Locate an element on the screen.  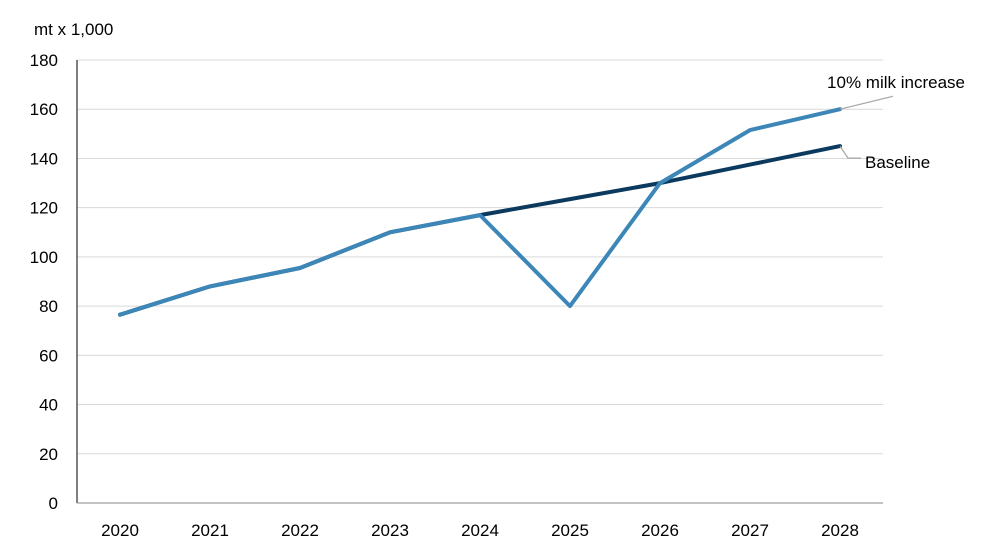
y-tick-140: 140 is located at coordinates (44, 158).